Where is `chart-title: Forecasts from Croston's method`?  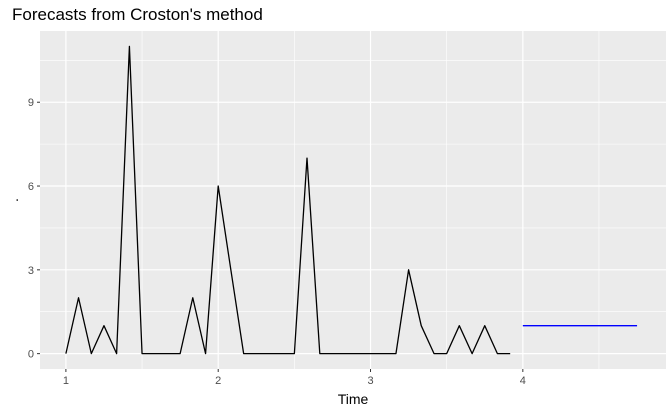 chart-title: Forecasts from Croston's method is located at coordinates (137, 14).